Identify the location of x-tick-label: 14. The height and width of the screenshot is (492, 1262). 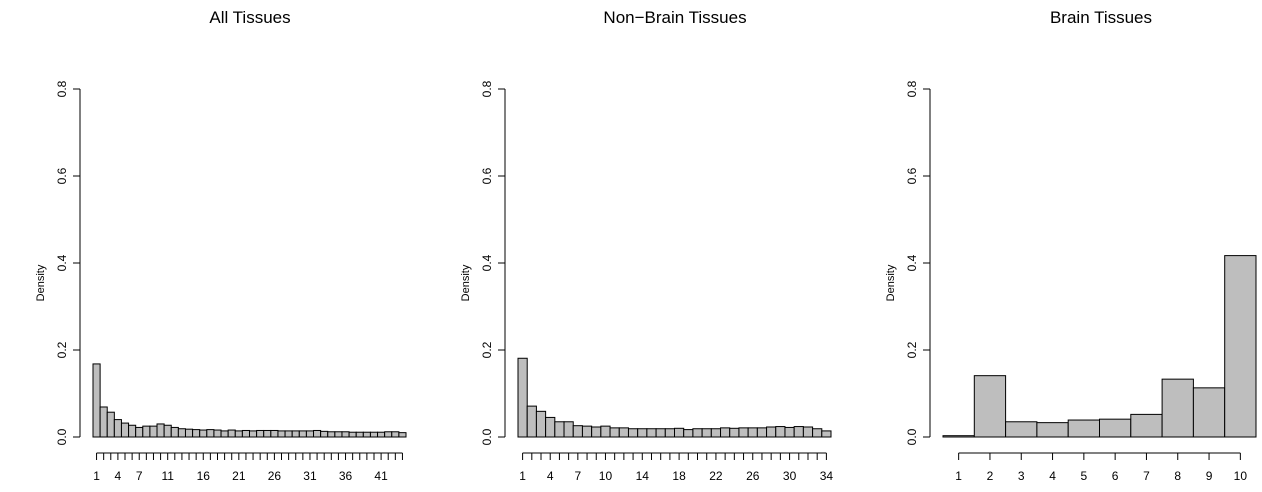
(643, 476).